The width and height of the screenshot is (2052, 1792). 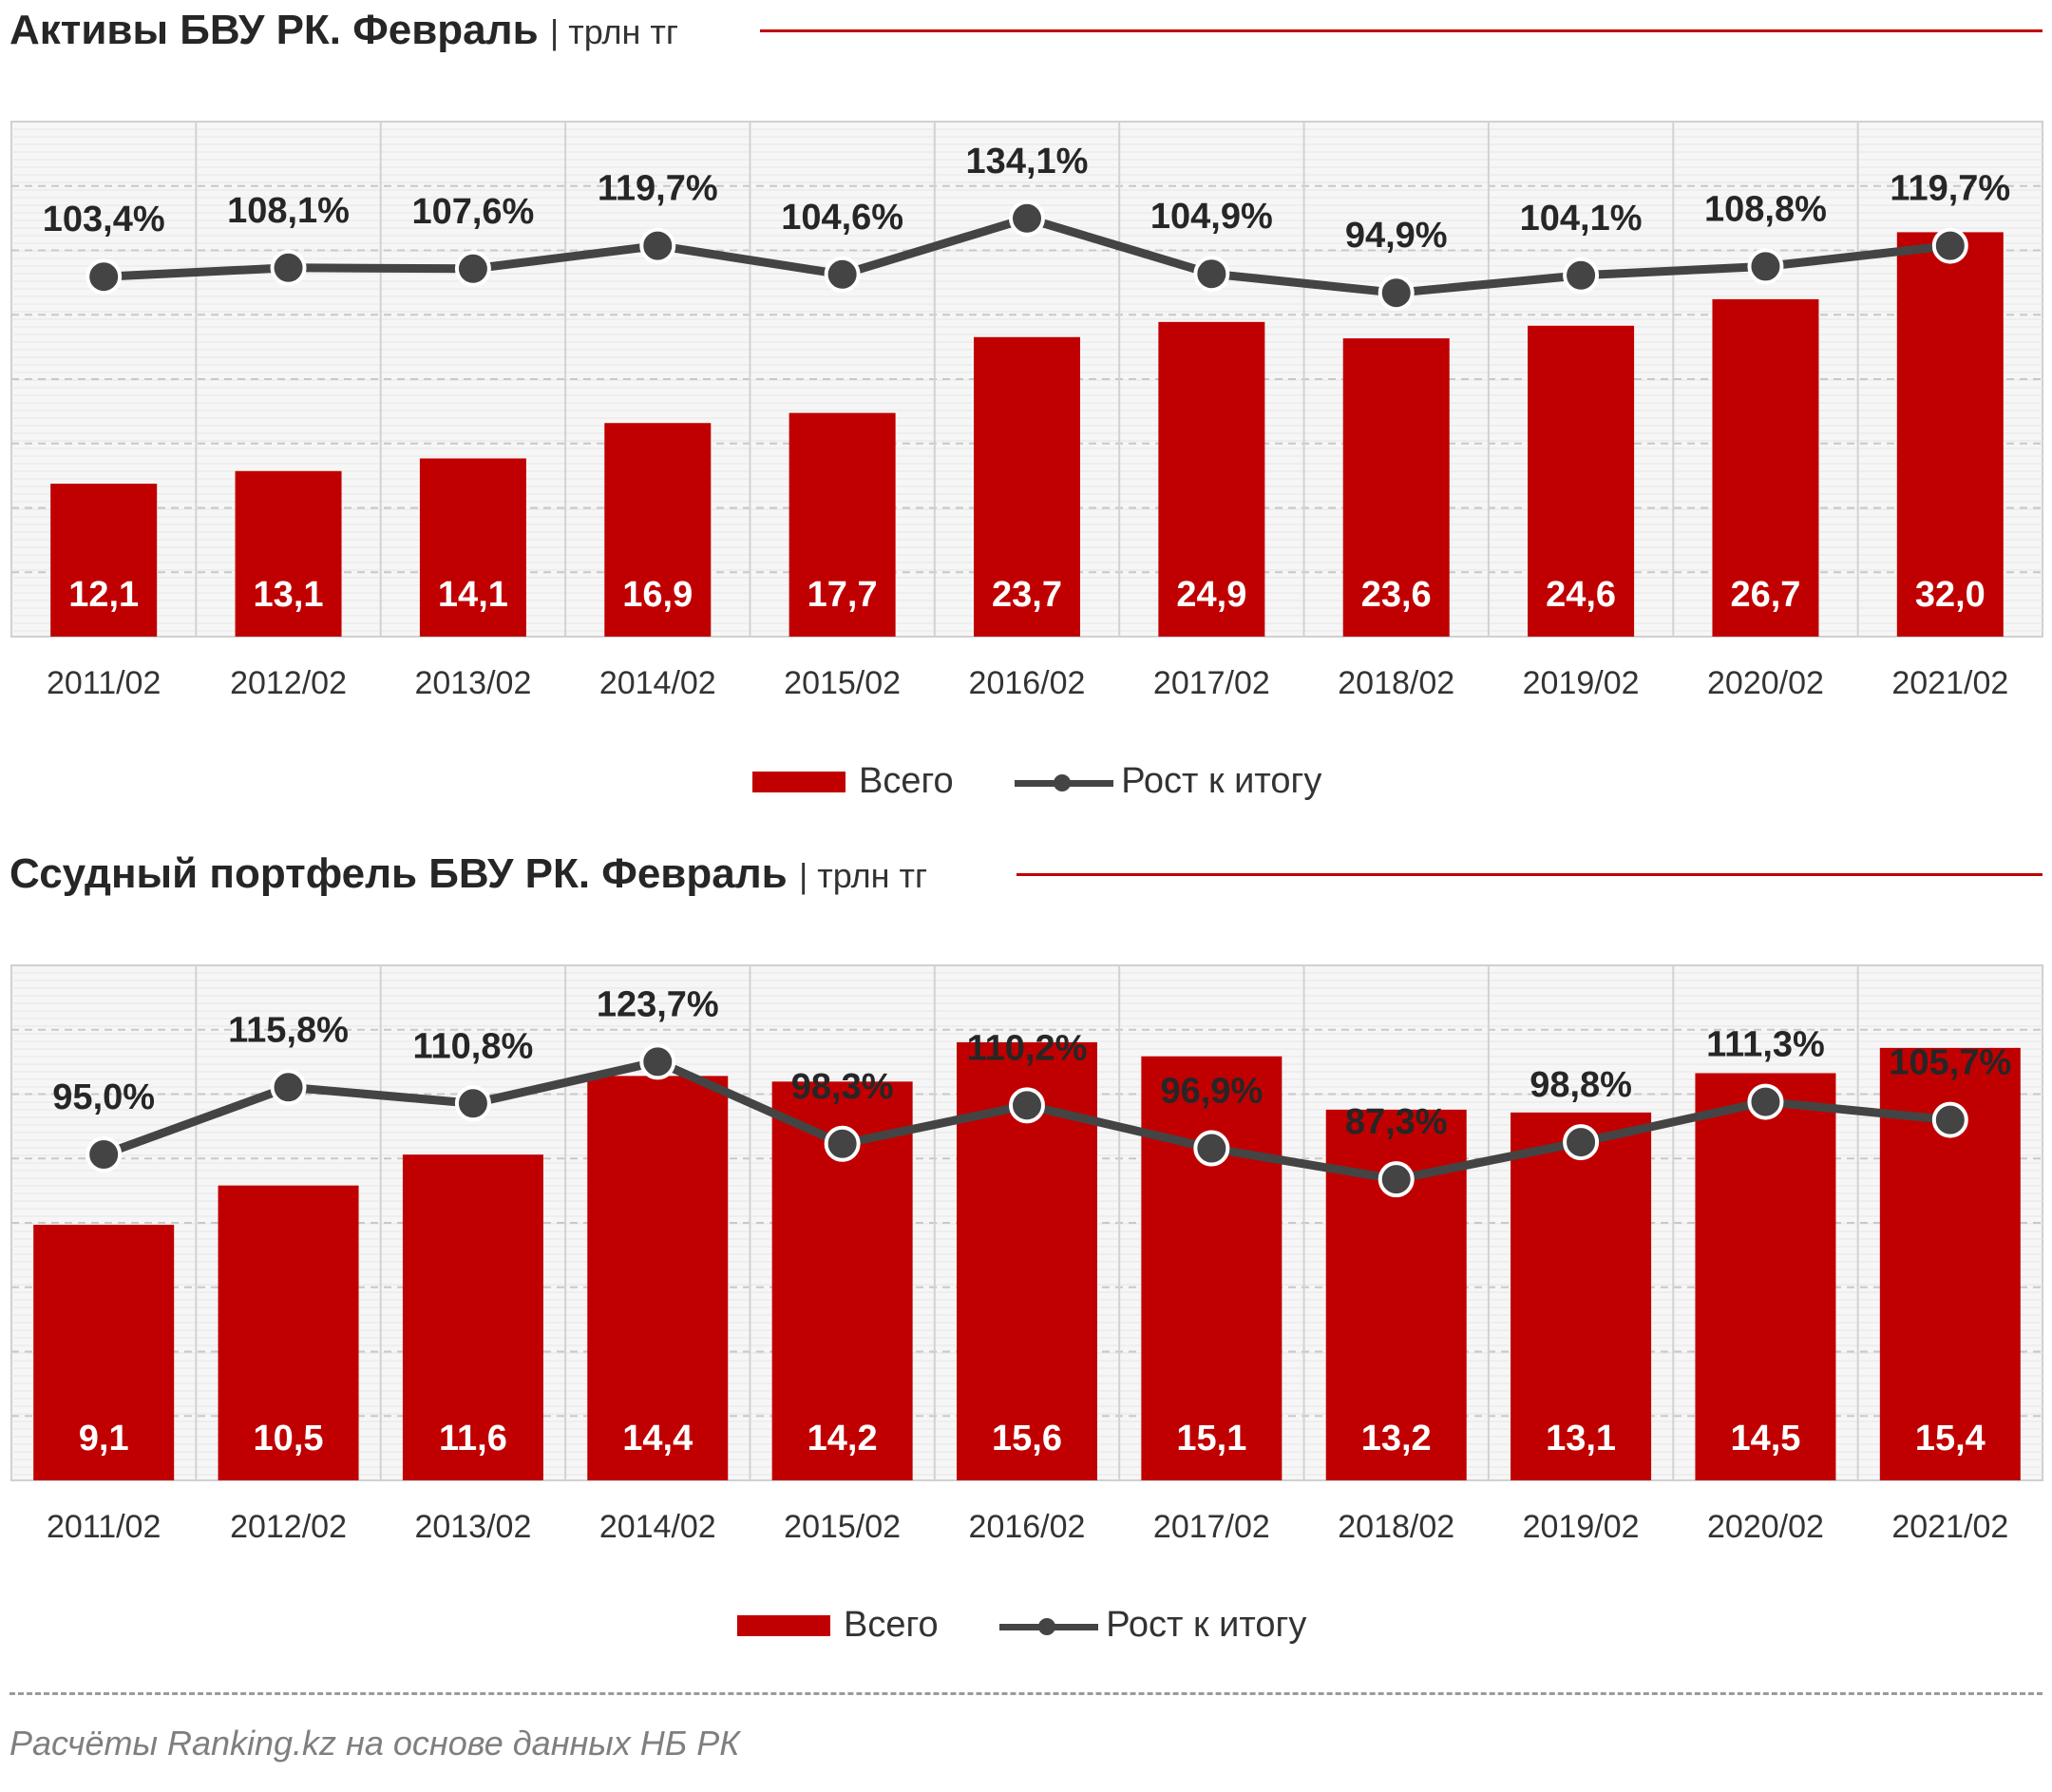 I want to click on category-tick-label: 2012/02, so click(x=288, y=1527).